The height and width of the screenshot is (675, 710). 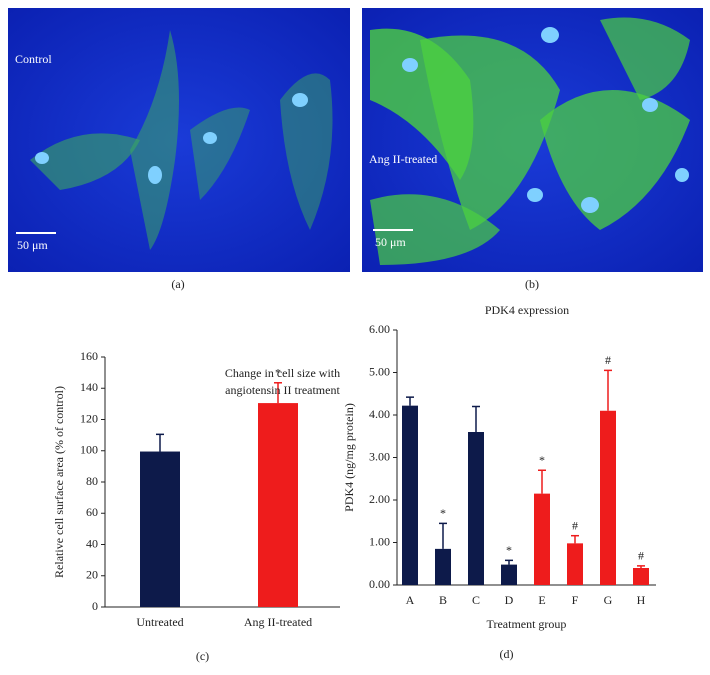 I want to click on x-tick-label: B, so click(x=443, y=600).